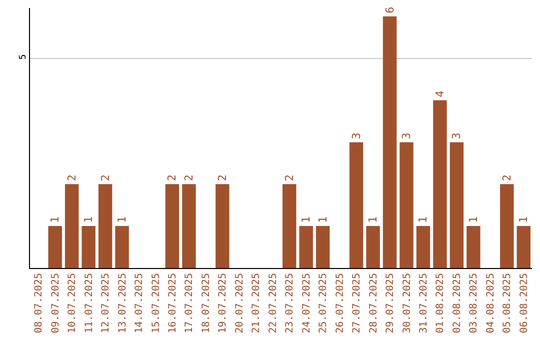 The height and width of the screenshot is (340, 540). What do you see at coordinates (89, 303) in the screenshot?
I see `x-tick-label: 11.07.2025` at bounding box center [89, 303].